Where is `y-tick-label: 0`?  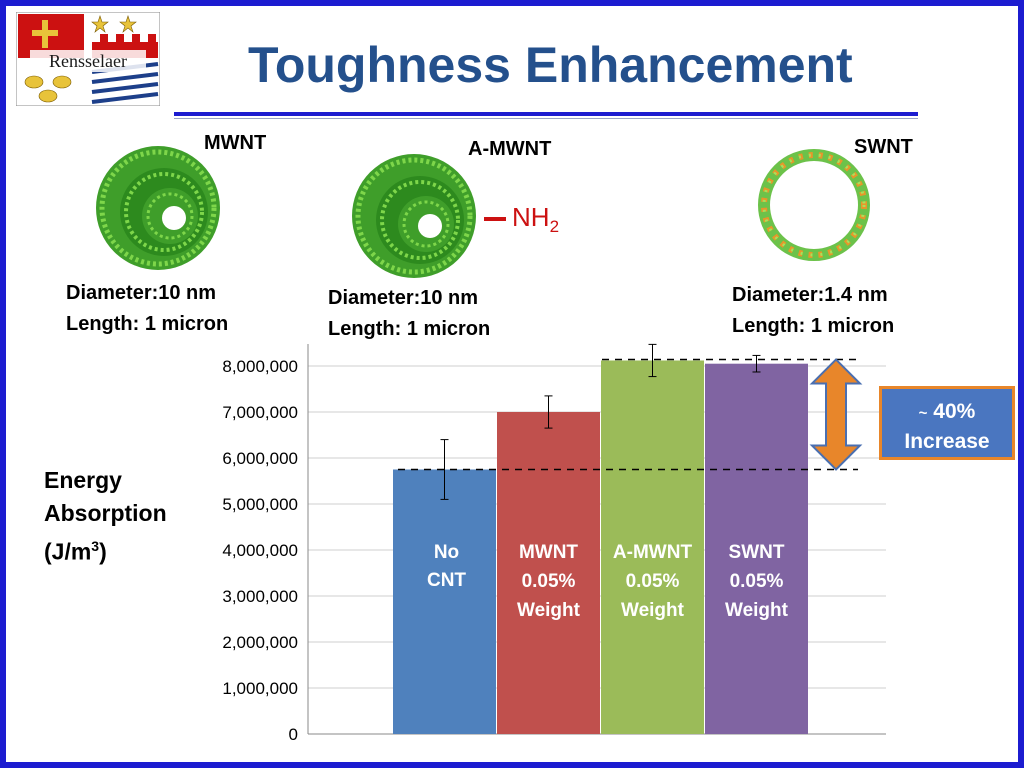
y-tick-label: 0 is located at coordinates (293, 734).